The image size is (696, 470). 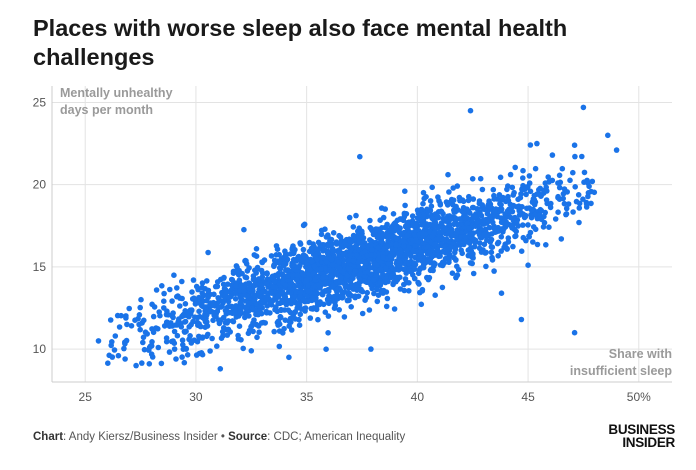 What do you see at coordinates (641, 429) in the screenshot?
I see `logo-line-1: BUSINESS` at bounding box center [641, 429].